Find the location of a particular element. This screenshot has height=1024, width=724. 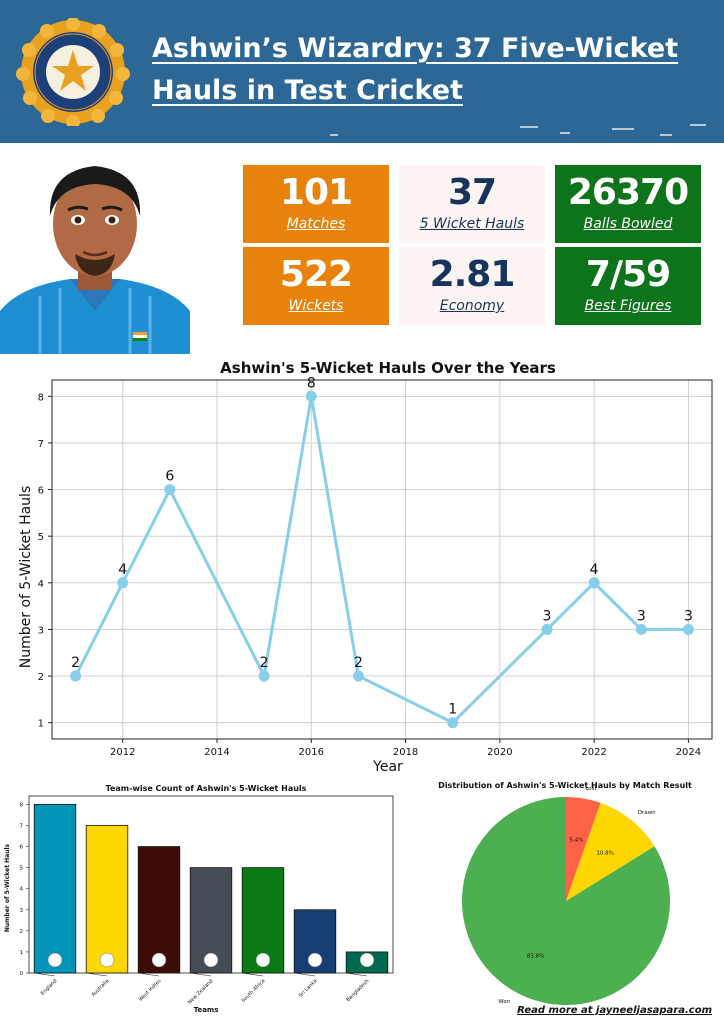

cricketer-avatar-icon is located at coordinates (95, 260).